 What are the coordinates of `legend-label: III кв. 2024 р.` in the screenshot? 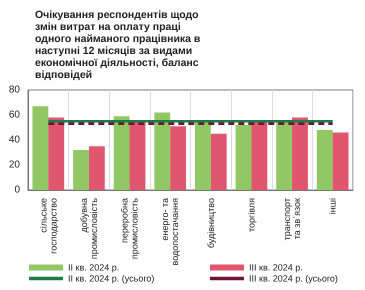 It's located at (276, 267).